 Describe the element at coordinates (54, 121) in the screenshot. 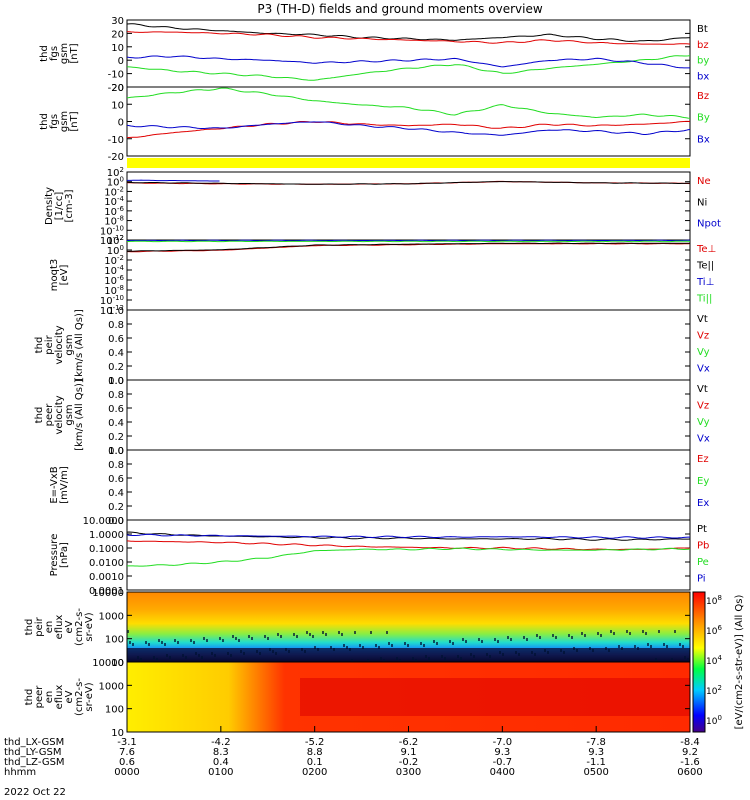

I see `y-axis-label: fgs` at that location.